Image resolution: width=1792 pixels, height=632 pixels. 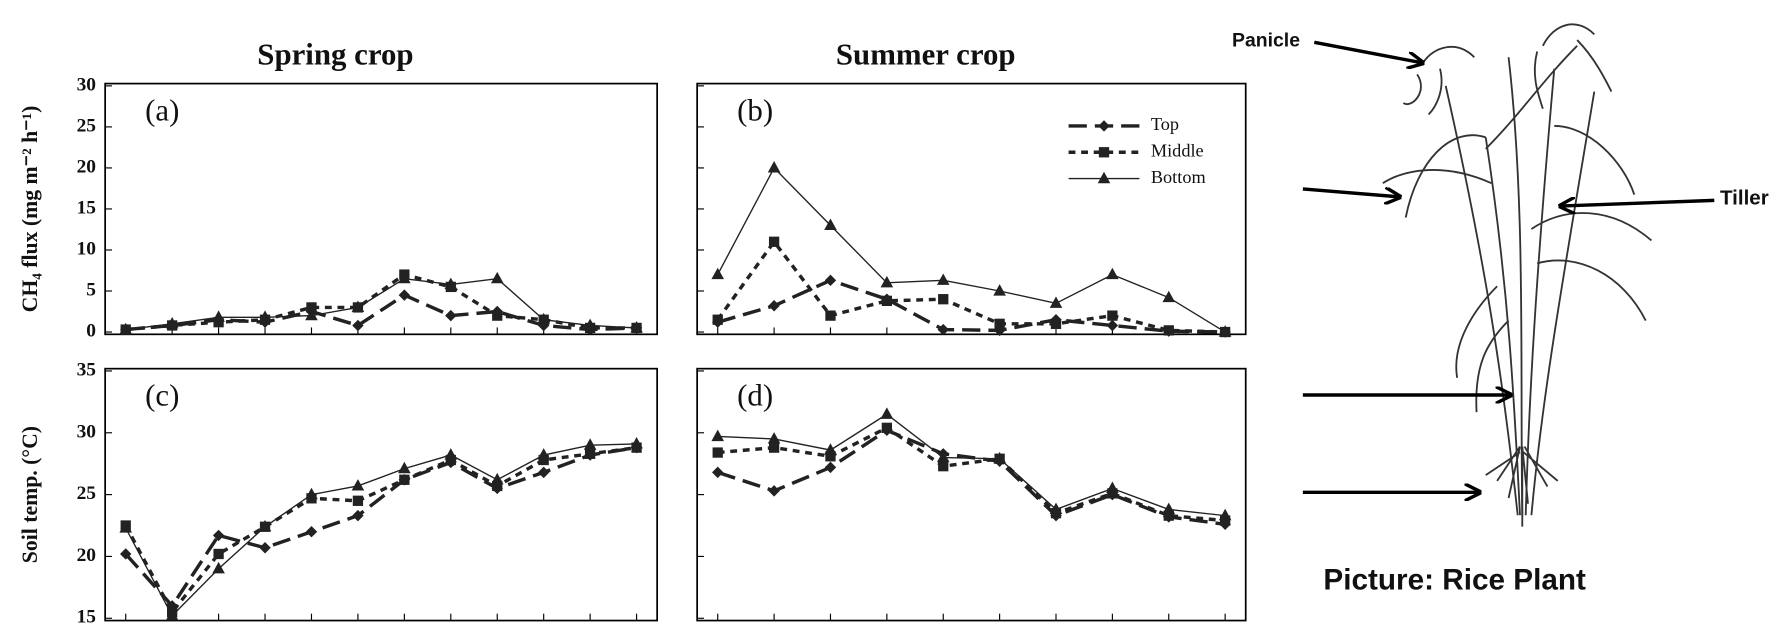 What do you see at coordinates (86, 248) in the screenshot?
I see `y-tick-label: 10` at bounding box center [86, 248].